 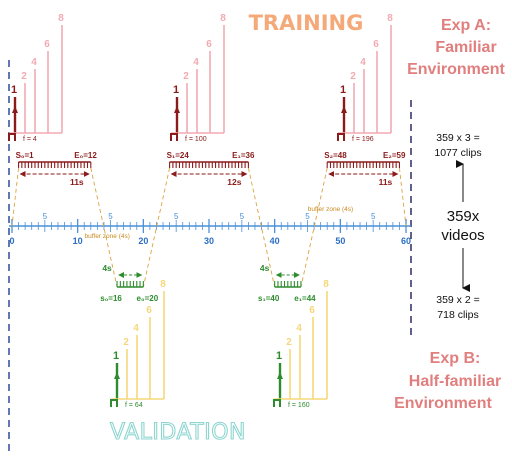 What do you see at coordinates (457, 315) in the screenshot?
I see `clips-bottom-line2: 718 clips` at bounding box center [457, 315].